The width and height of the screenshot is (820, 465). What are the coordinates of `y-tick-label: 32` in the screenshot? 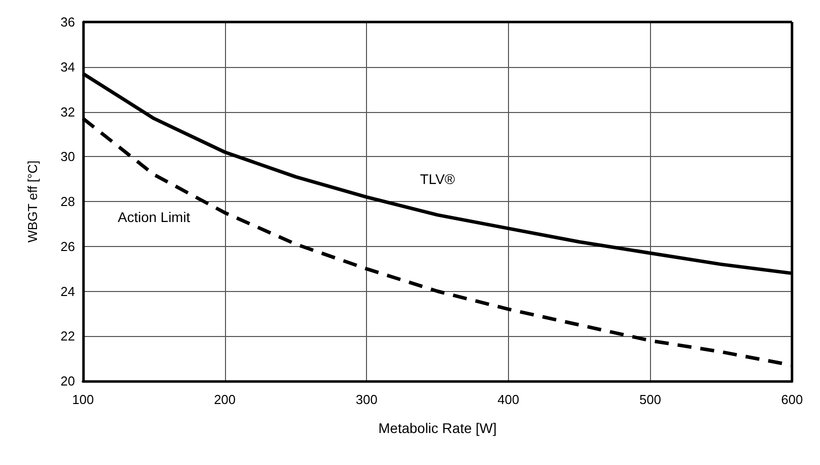 It's located at (67, 112).